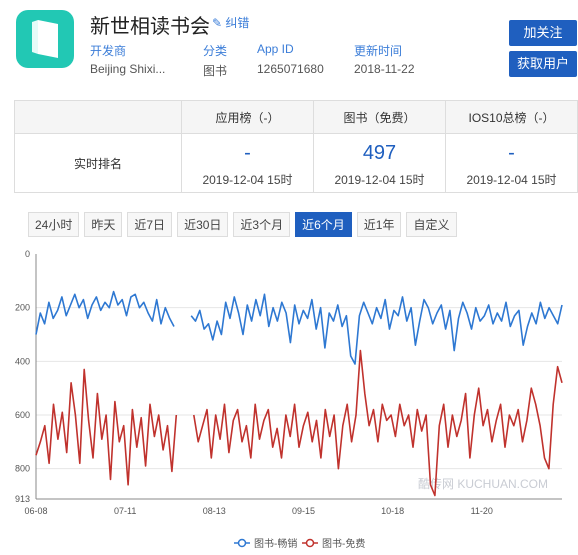 Image resolution: width=578 pixels, height=555 pixels. I want to click on legend-free: 图书-免费, so click(343, 543).